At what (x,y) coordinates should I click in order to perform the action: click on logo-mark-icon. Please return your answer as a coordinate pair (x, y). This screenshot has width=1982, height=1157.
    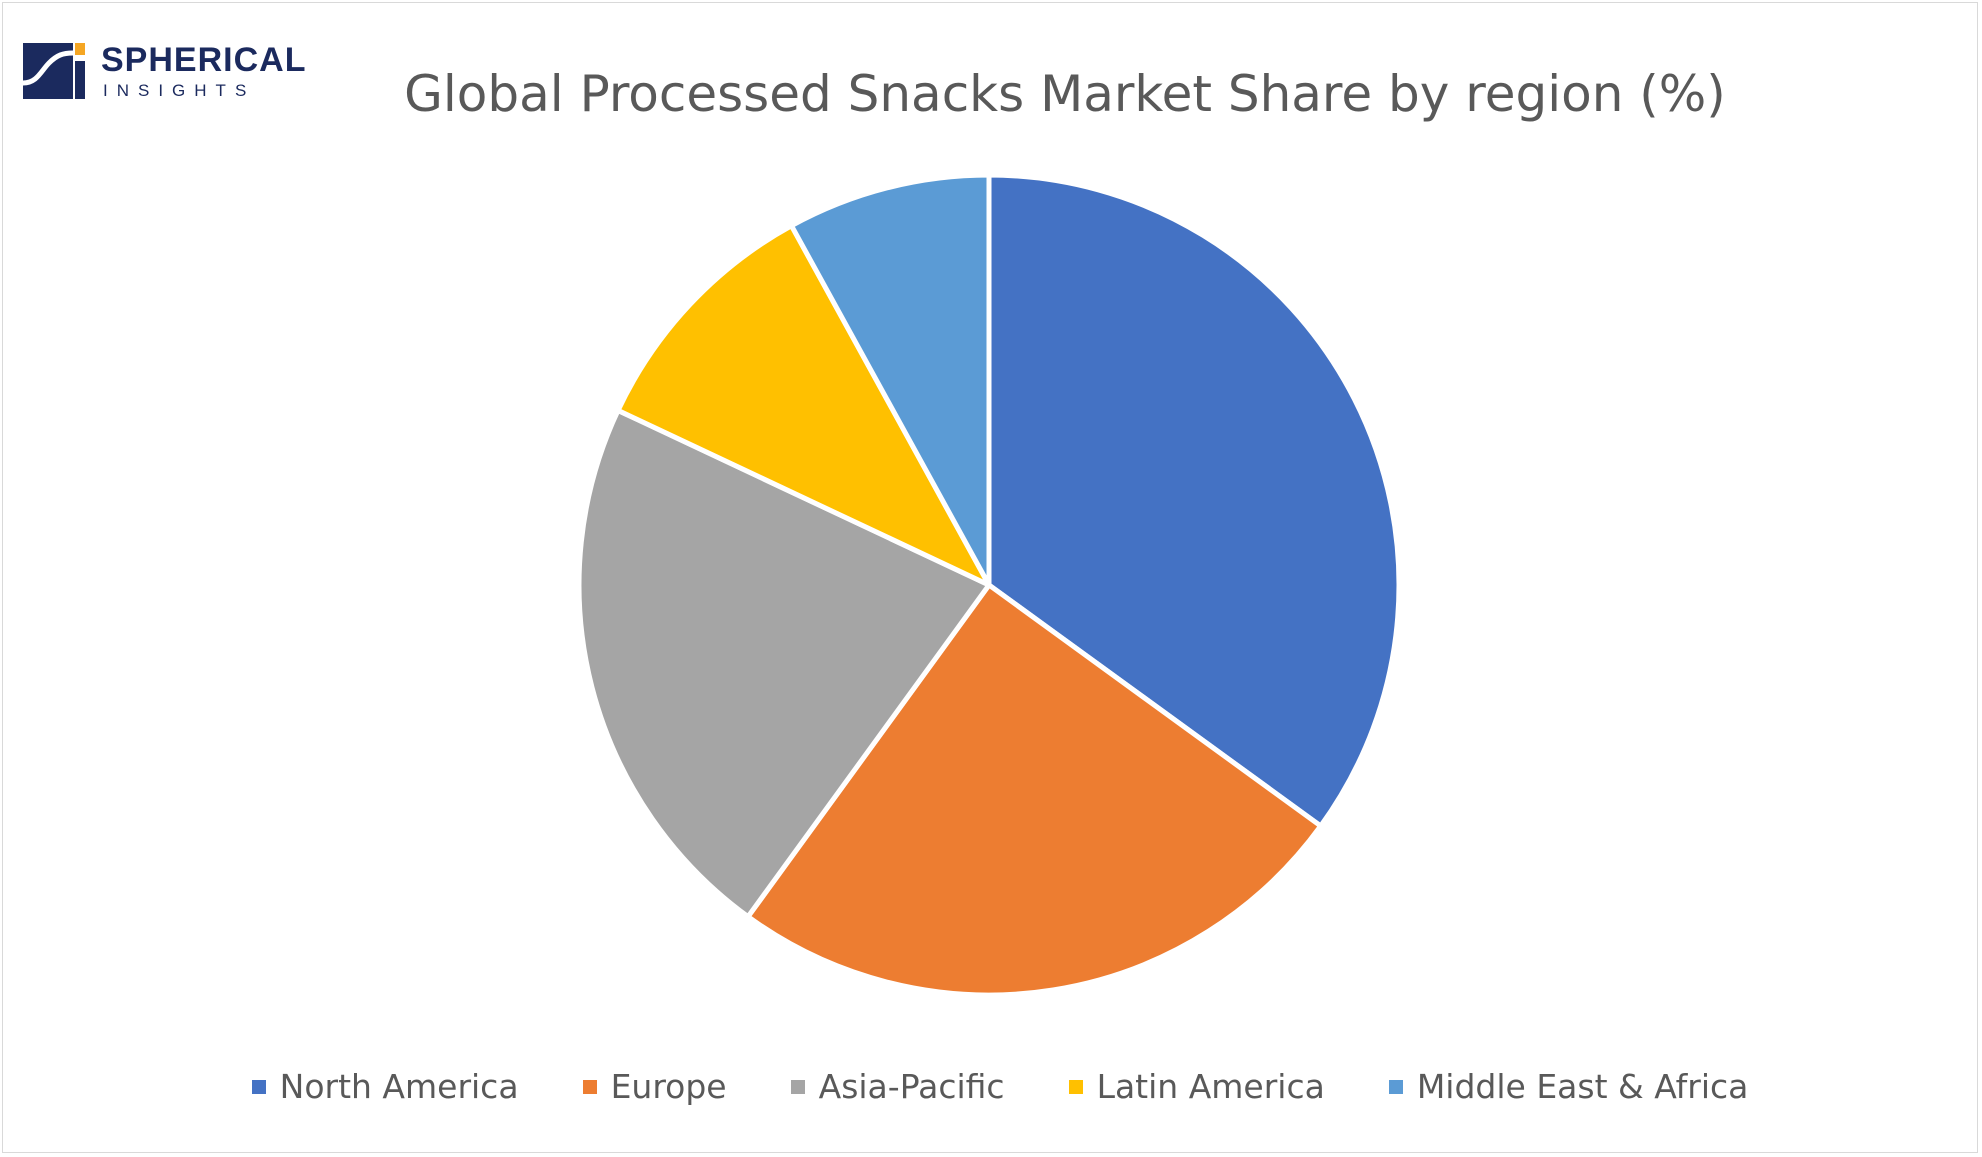
    Looking at the image, I should click on (54, 71).